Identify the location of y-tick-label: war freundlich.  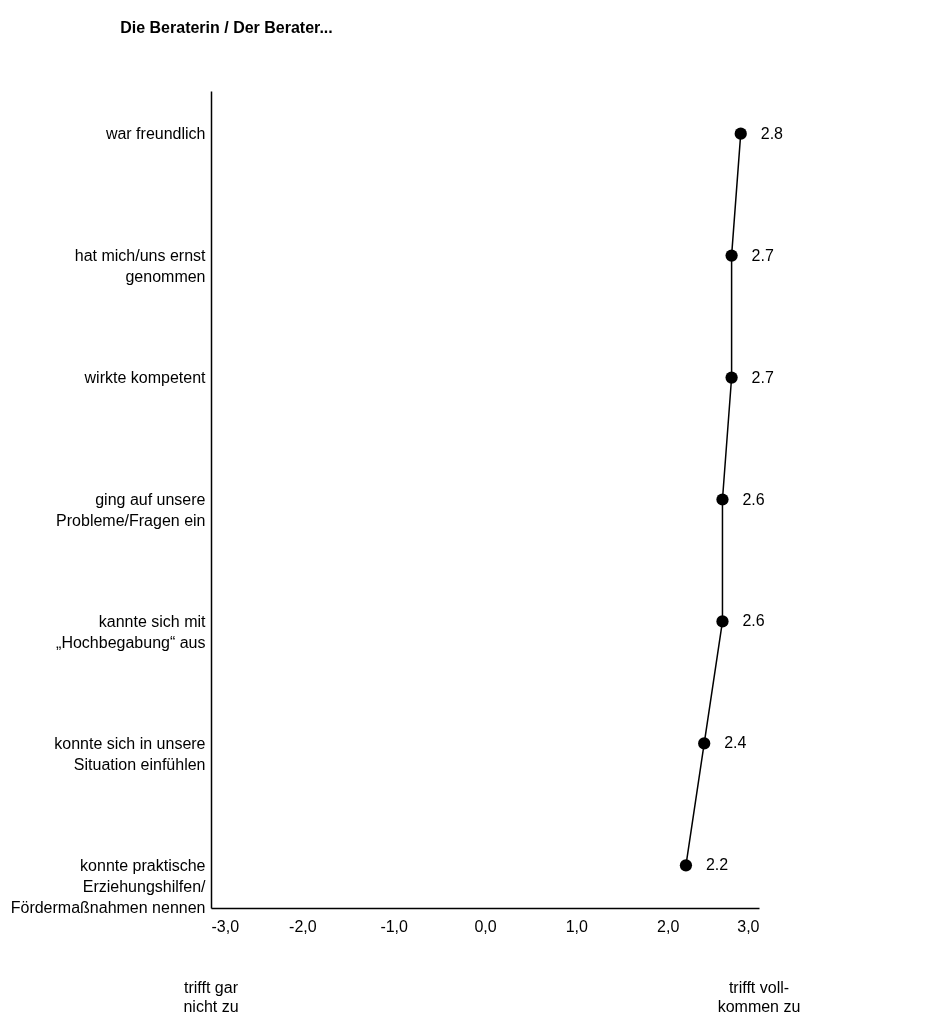
(155, 134).